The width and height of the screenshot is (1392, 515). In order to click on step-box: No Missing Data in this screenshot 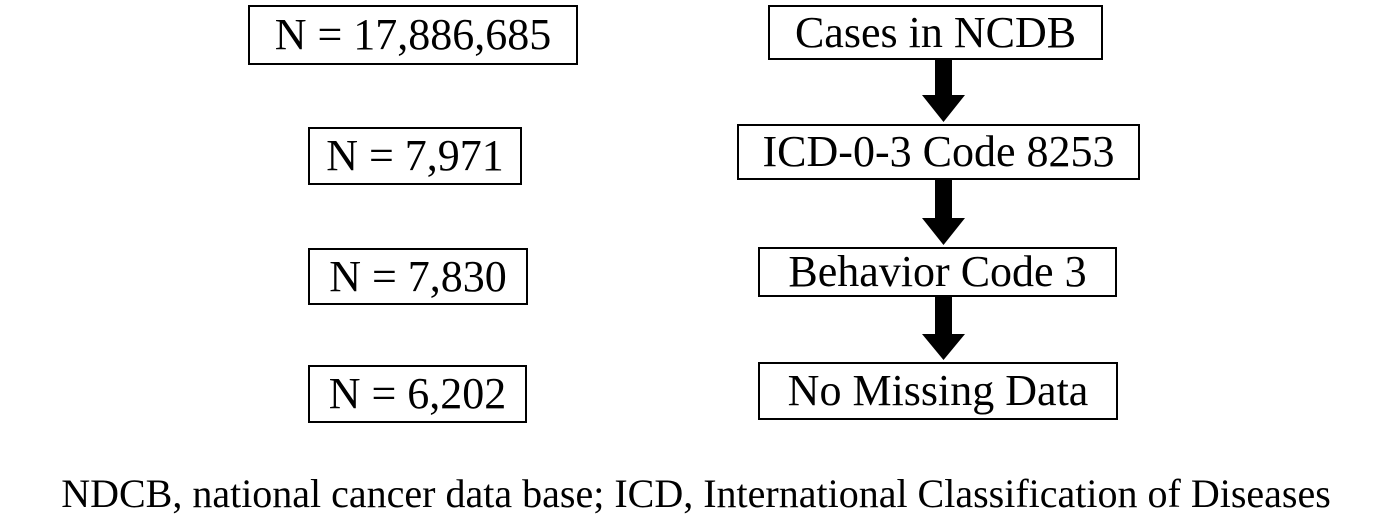, I will do `click(938, 391)`.